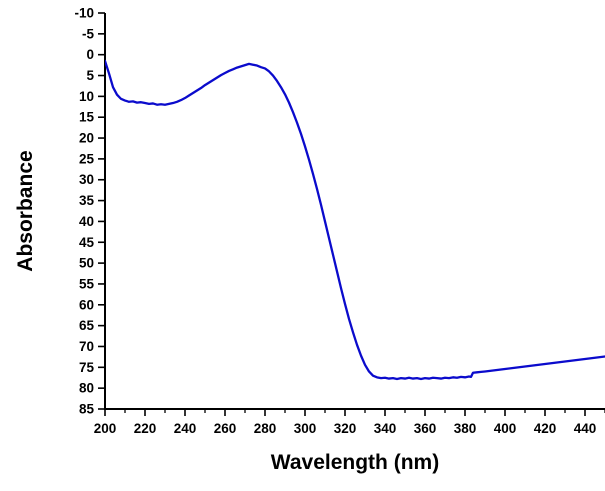 This screenshot has height=491, width=605. I want to click on y-tick-label: 0, so click(90, 54).